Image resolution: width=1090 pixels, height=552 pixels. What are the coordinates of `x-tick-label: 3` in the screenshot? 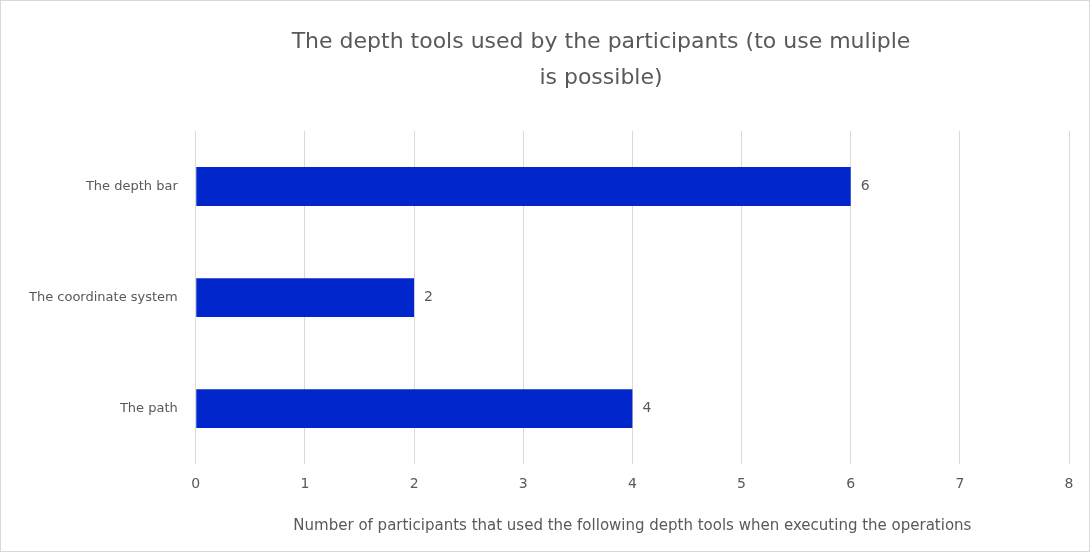 It's located at (523, 483).